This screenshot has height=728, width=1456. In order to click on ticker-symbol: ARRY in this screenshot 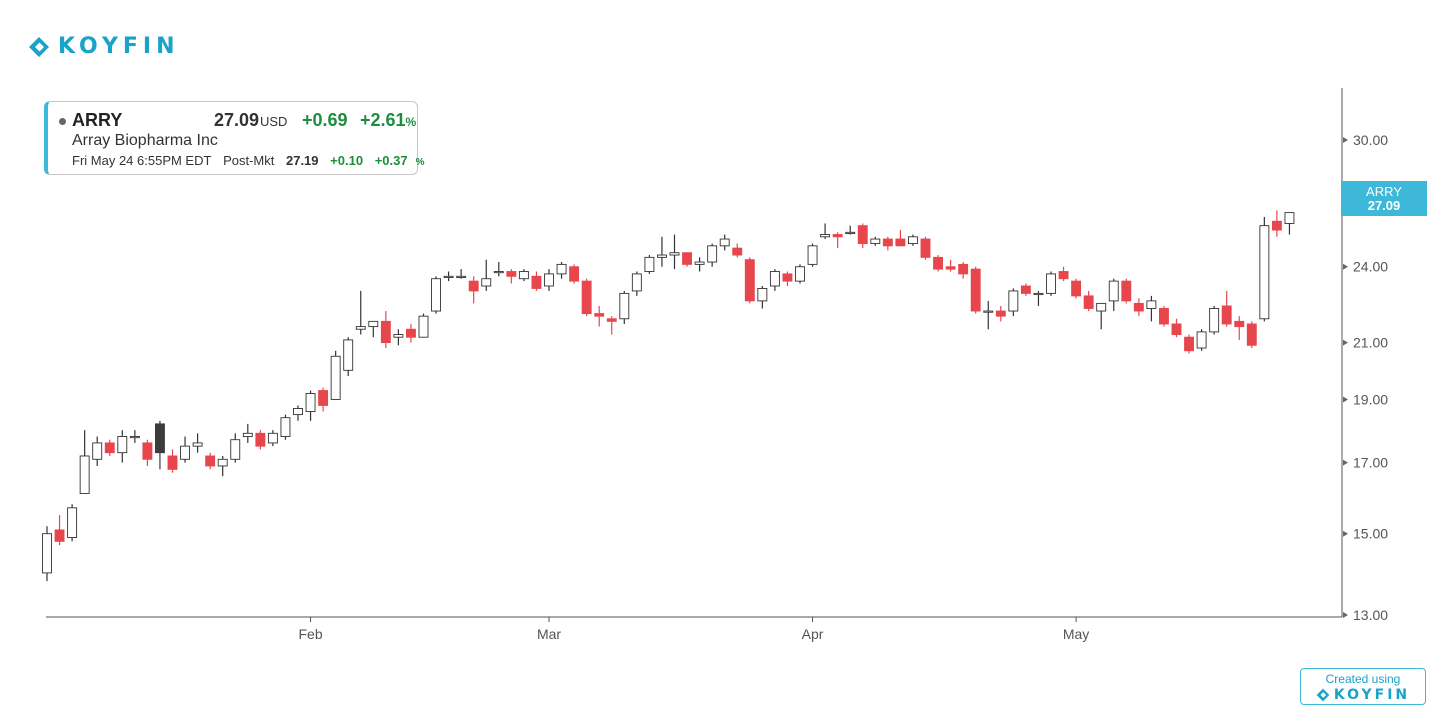, I will do `click(97, 120)`.